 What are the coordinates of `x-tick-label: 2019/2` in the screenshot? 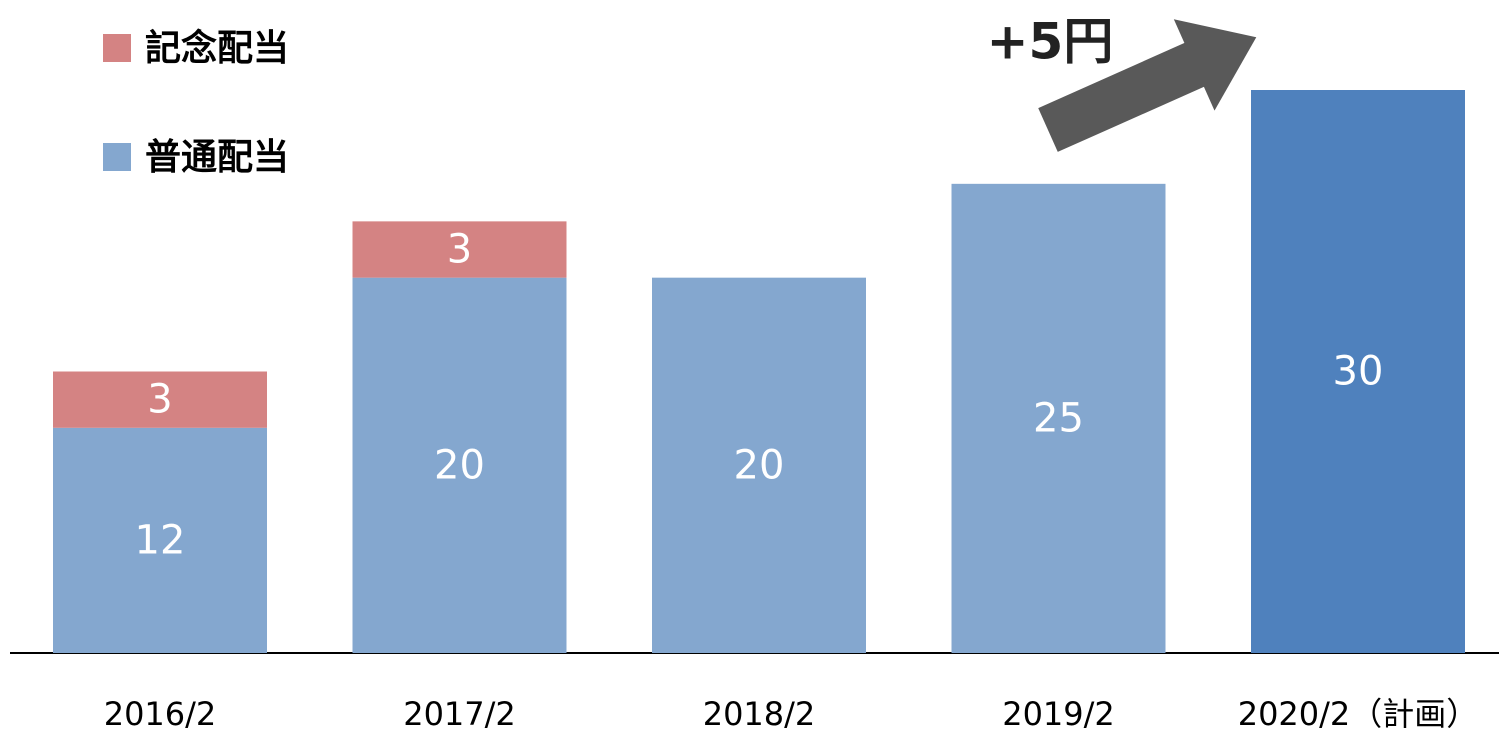 It's located at (1058, 714).